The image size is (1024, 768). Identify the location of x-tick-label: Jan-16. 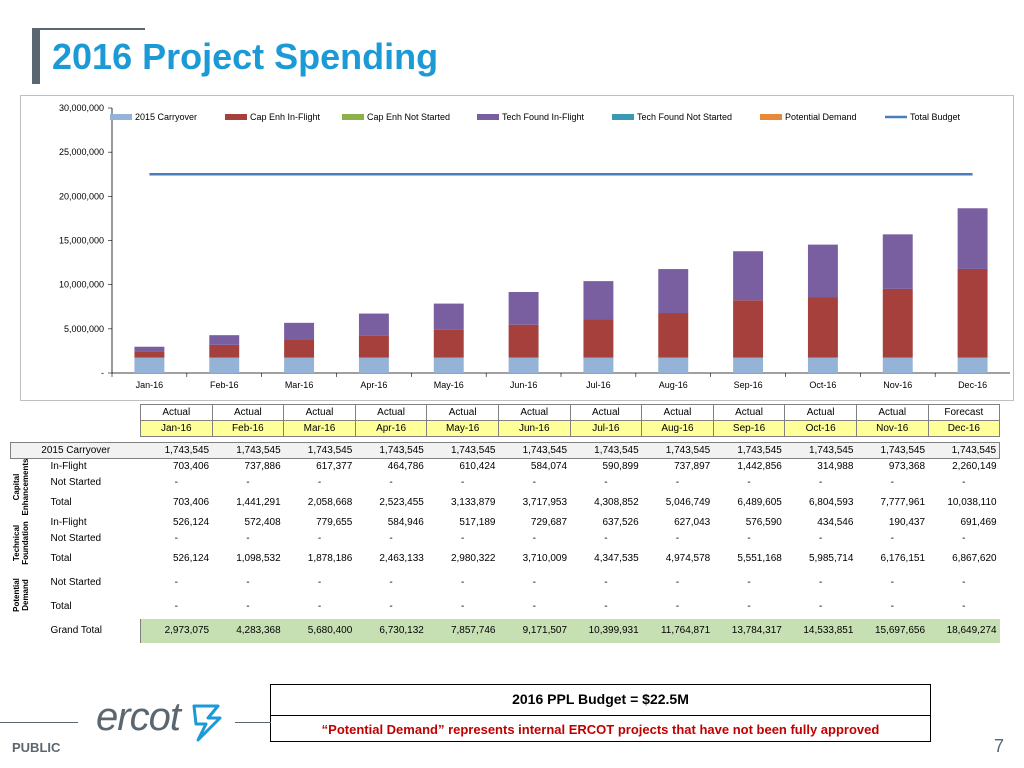
(150, 385).